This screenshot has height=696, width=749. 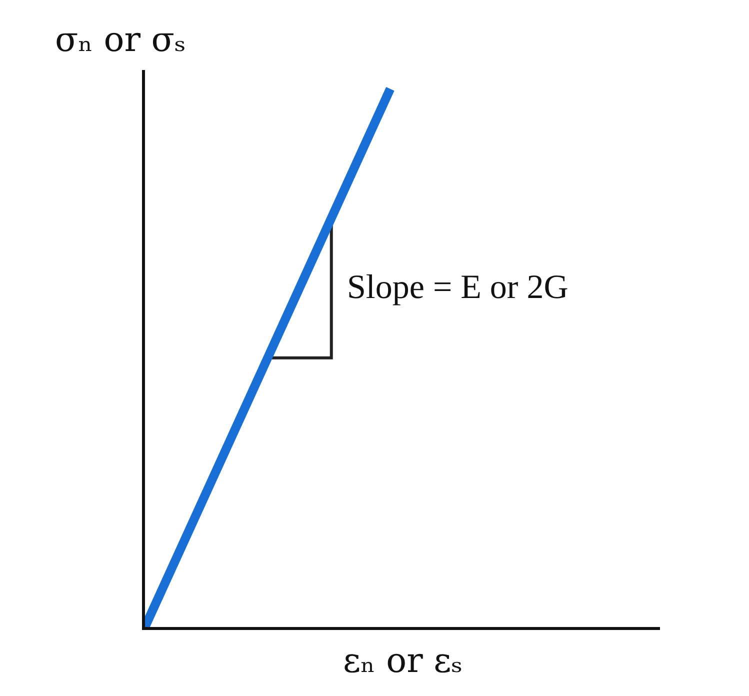 I want to click on annotation: Slope = E or 2G, so click(x=457, y=287).